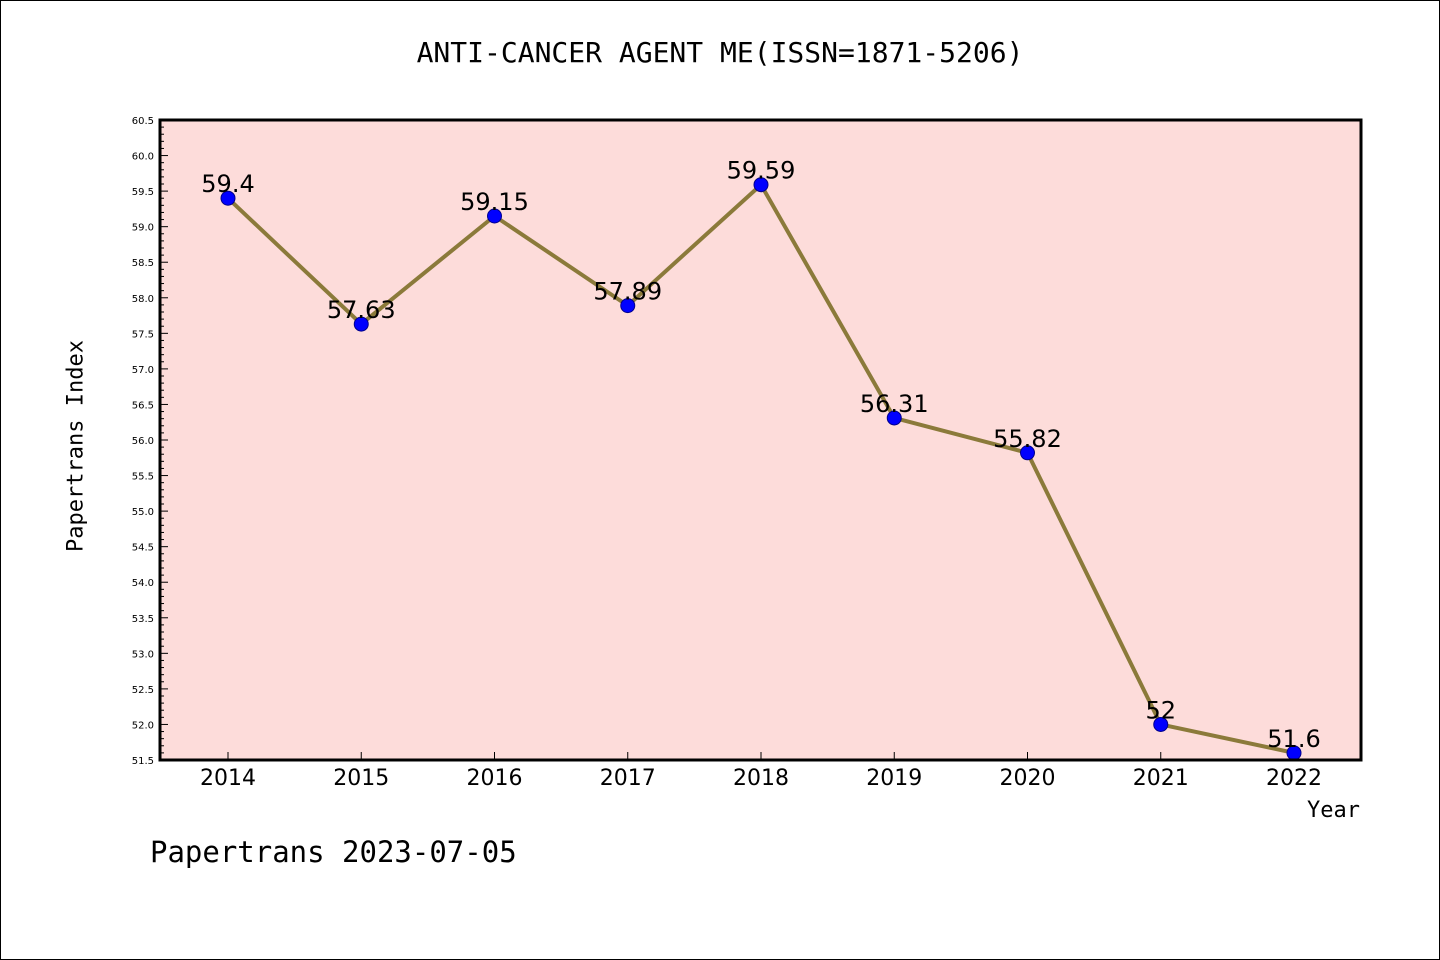  Describe the element at coordinates (143, 690) in the screenshot. I see `y-tick-label: 52.5` at that location.